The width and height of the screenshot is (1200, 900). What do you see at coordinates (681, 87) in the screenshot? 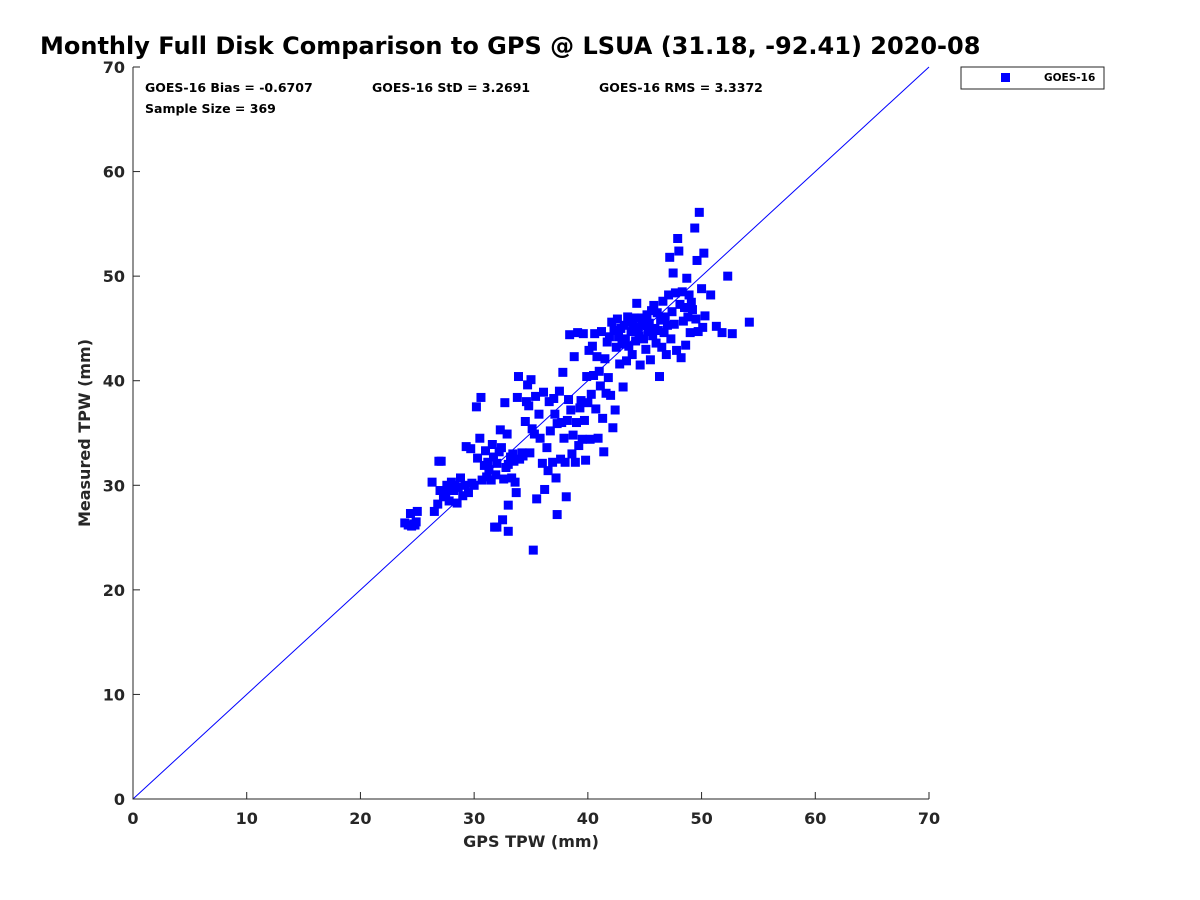
I see `rms-annotation: GOES-16 RMS = 3.3372` at bounding box center [681, 87].